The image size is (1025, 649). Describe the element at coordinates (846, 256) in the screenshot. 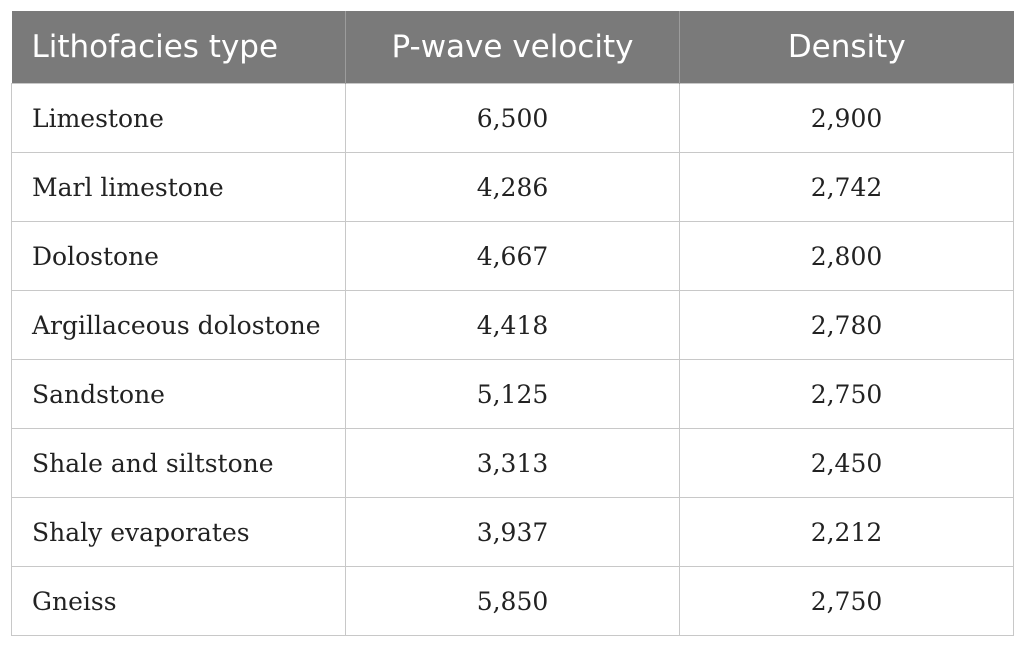

I see `cell-density: 2,800` at that location.